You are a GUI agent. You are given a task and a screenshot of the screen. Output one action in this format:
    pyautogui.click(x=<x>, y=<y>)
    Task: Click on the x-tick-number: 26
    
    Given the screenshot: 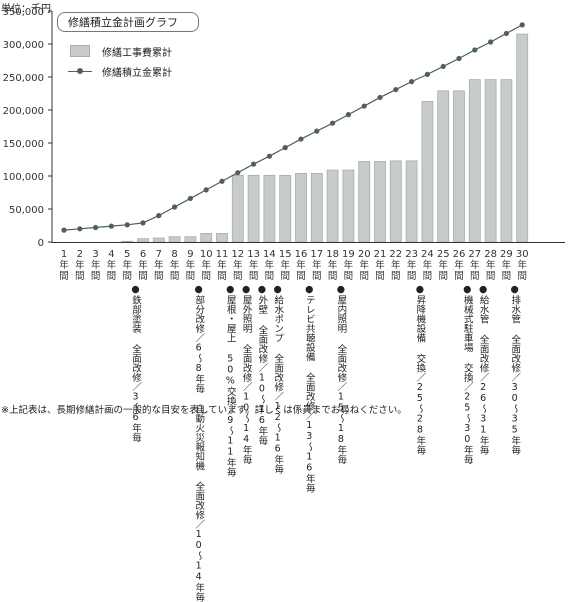 What is the action you would take?
    pyautogui.click(x=459, y=254)
    